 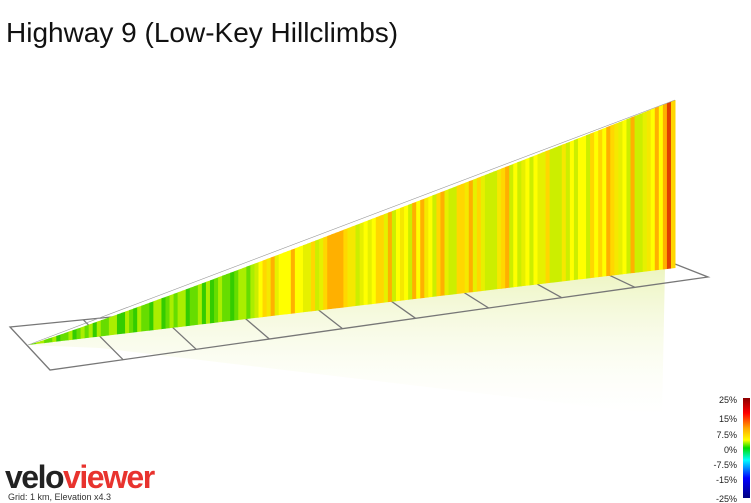 What do you see at coordinates (726, 435) in the screenshot?
I see `legend-label: 7.5%` at bounding box center [726, 435].